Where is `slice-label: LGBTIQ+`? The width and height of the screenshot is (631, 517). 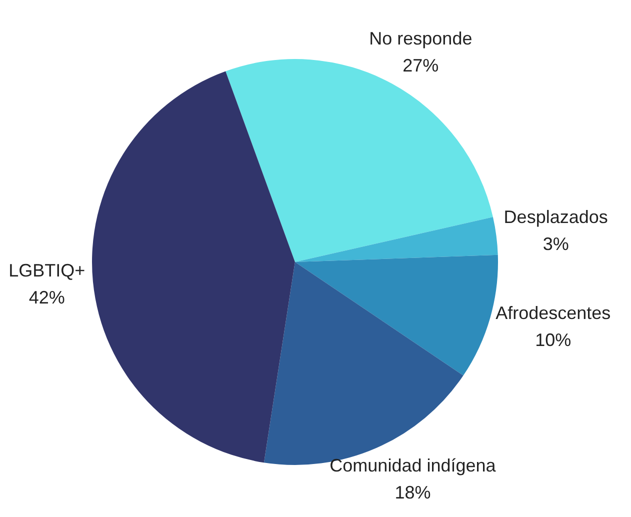 slice-label: LGBTIQ+ is located at coordinates (47, 270).